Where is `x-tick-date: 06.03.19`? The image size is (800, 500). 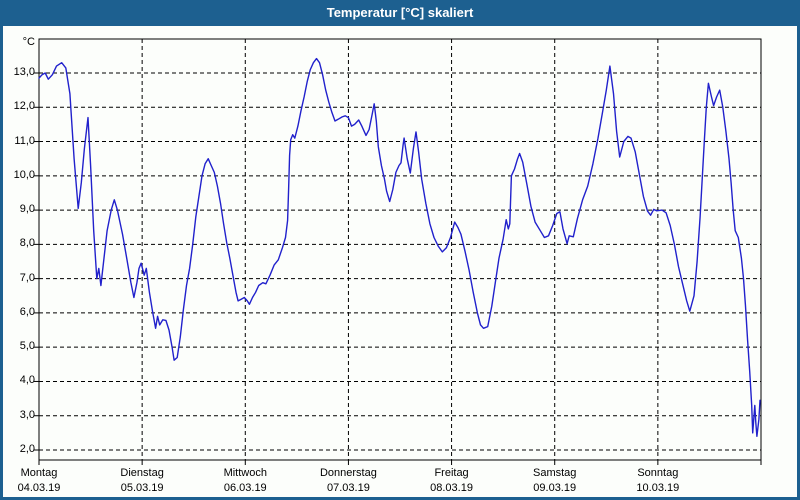 x-tick-date: 06.03.19 is located at coordinates (245, 488).